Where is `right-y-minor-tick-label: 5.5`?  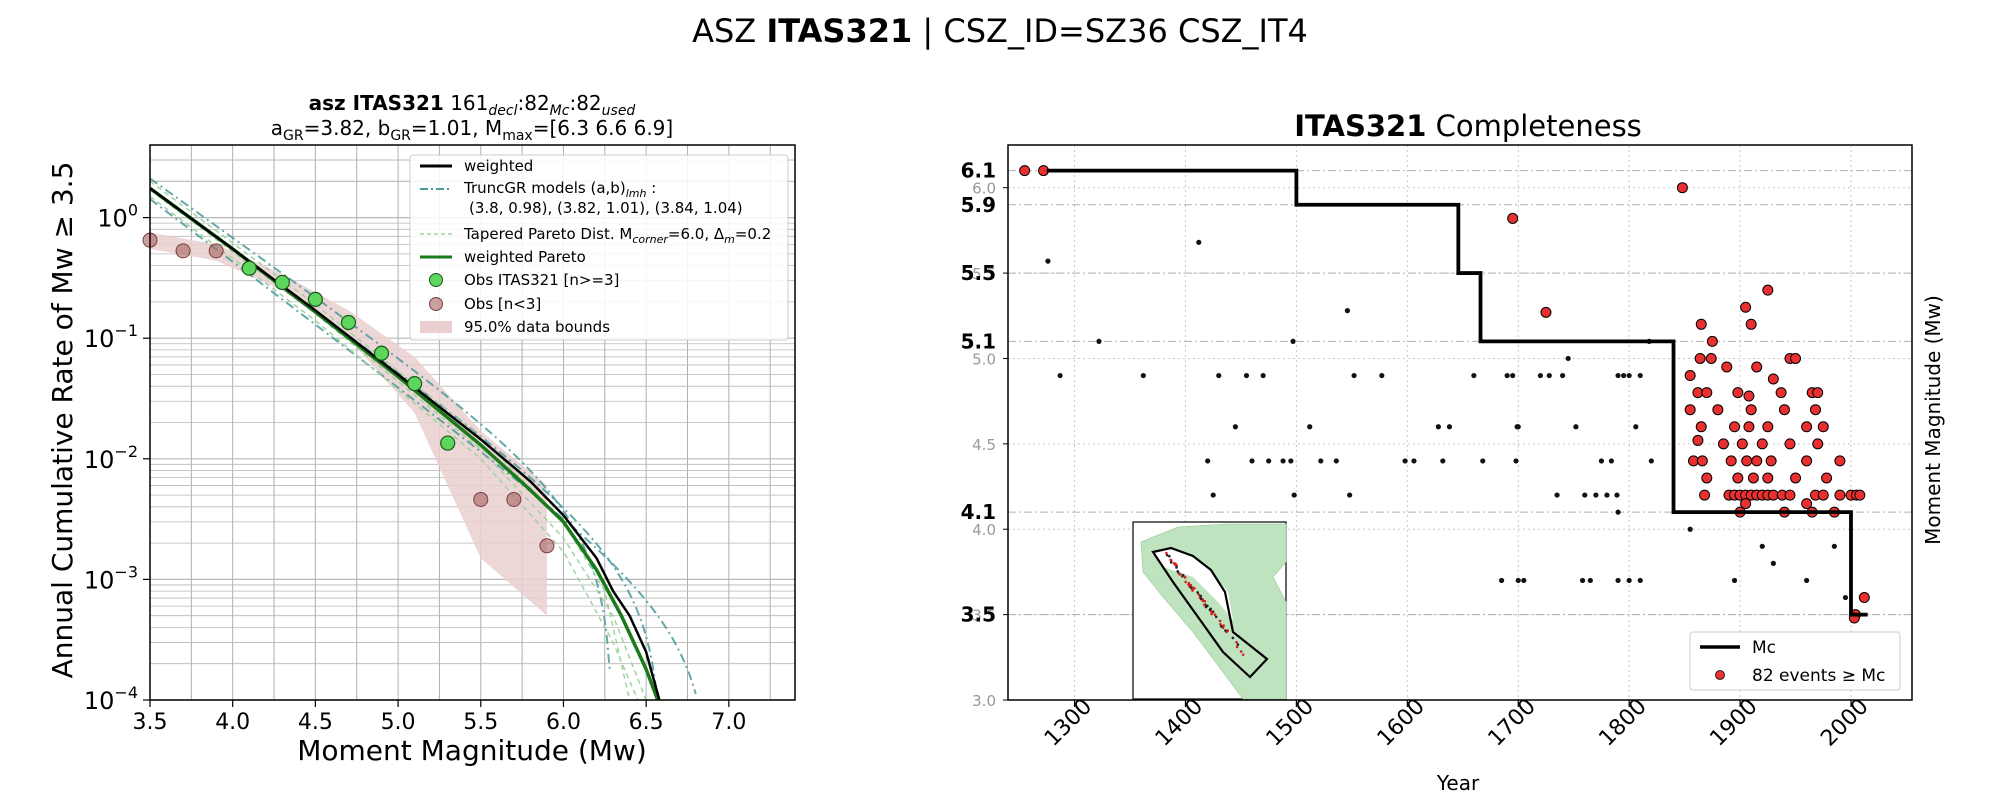 right-y-minor-tick-label: 5.5 is located at coordinates (984, 274).